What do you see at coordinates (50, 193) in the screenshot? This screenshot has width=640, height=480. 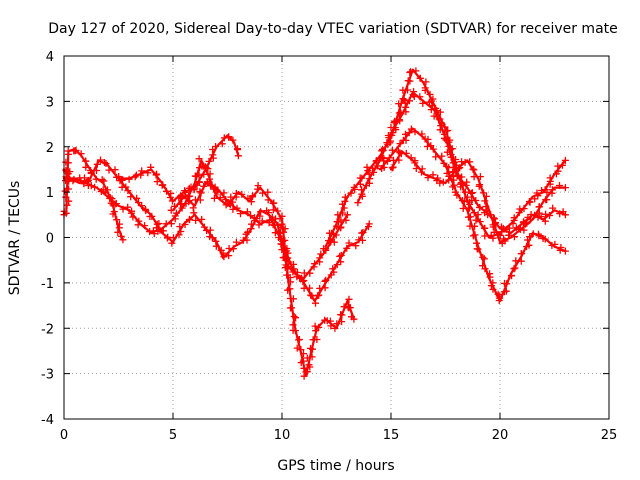 I see `y-tick-label: 1` at bounding box center [50, 193].